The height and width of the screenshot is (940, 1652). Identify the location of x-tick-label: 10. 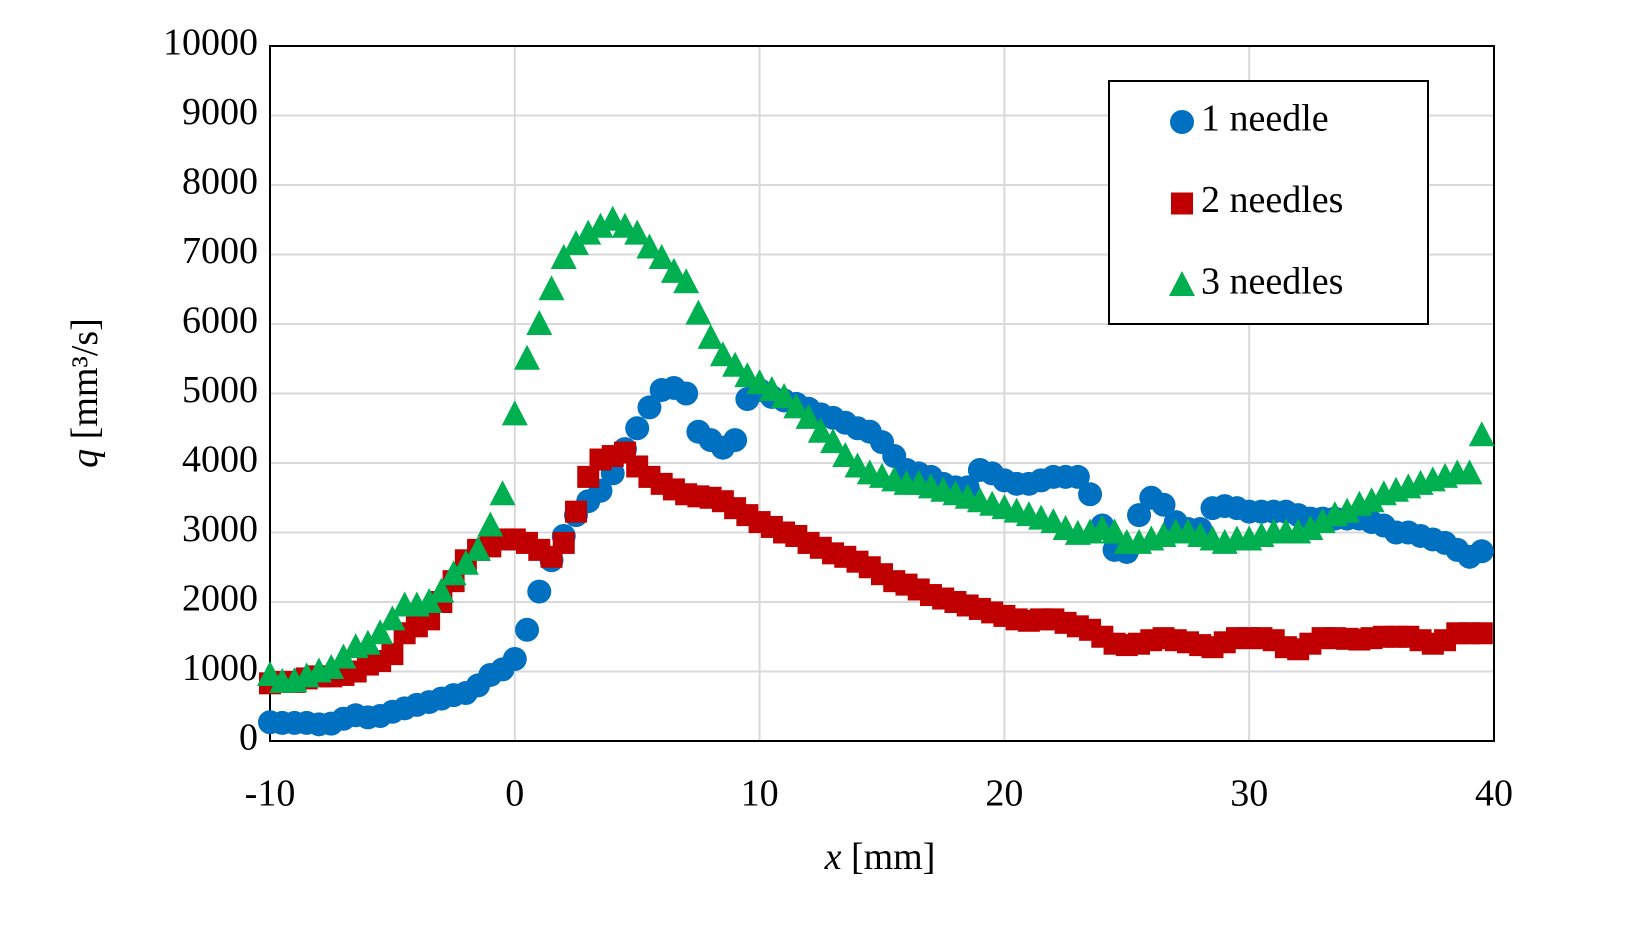
(760, 794).